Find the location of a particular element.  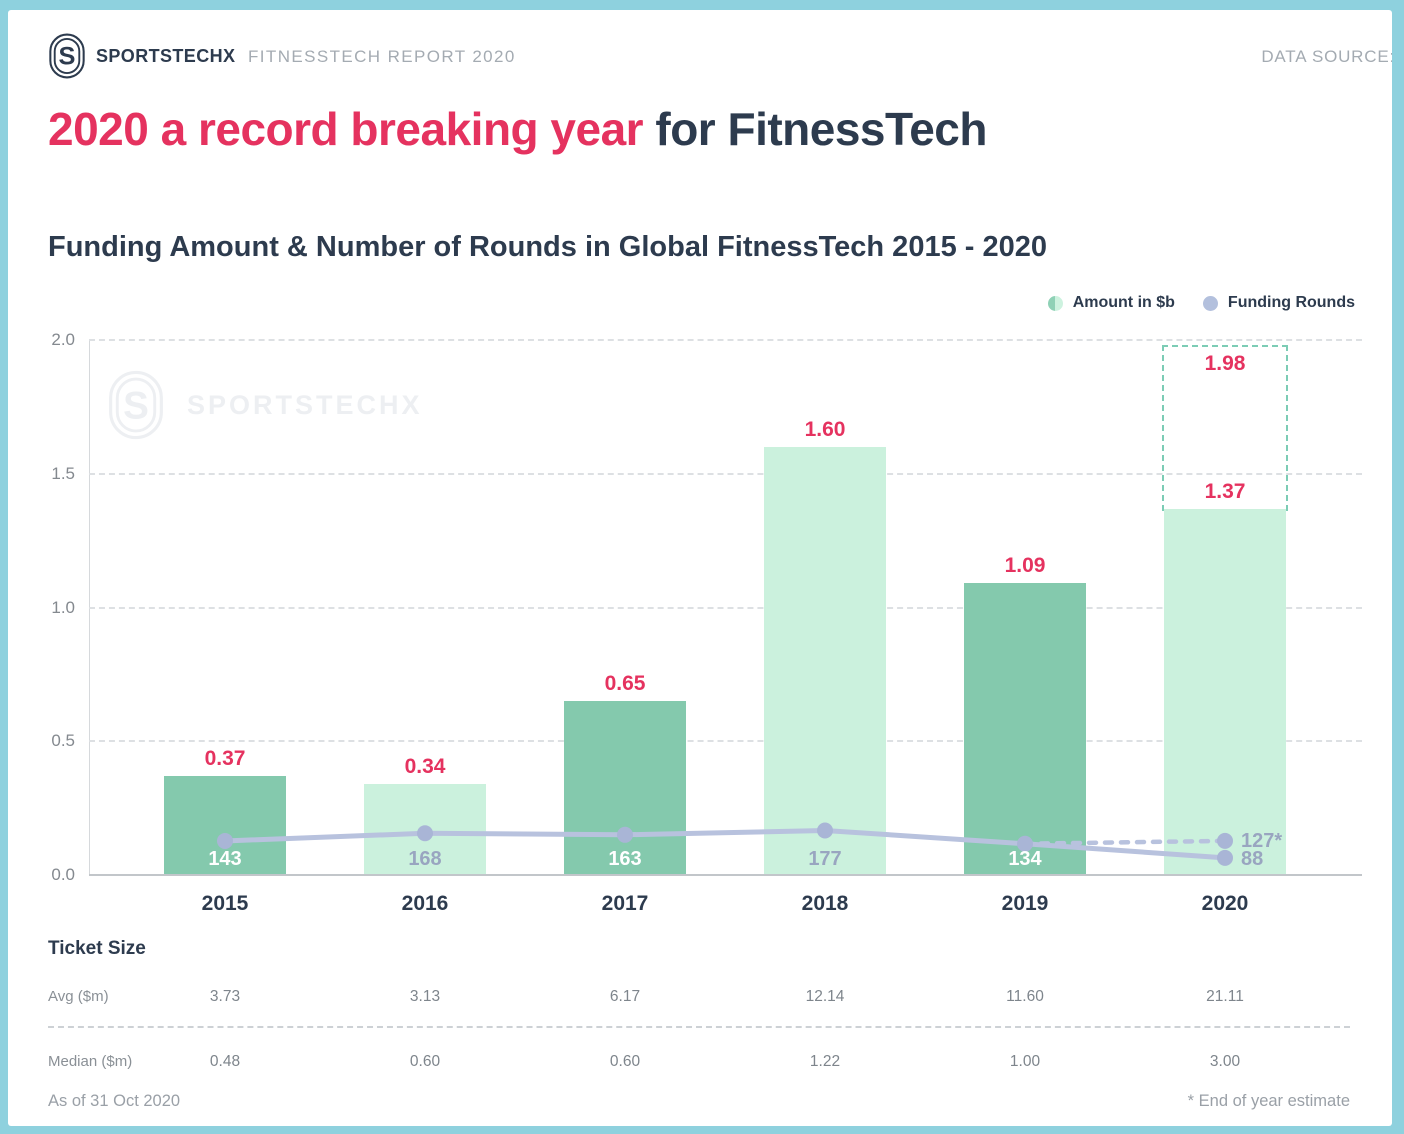

table-cell-avg-2015: 3.73 is located at coordinates (225, 996).